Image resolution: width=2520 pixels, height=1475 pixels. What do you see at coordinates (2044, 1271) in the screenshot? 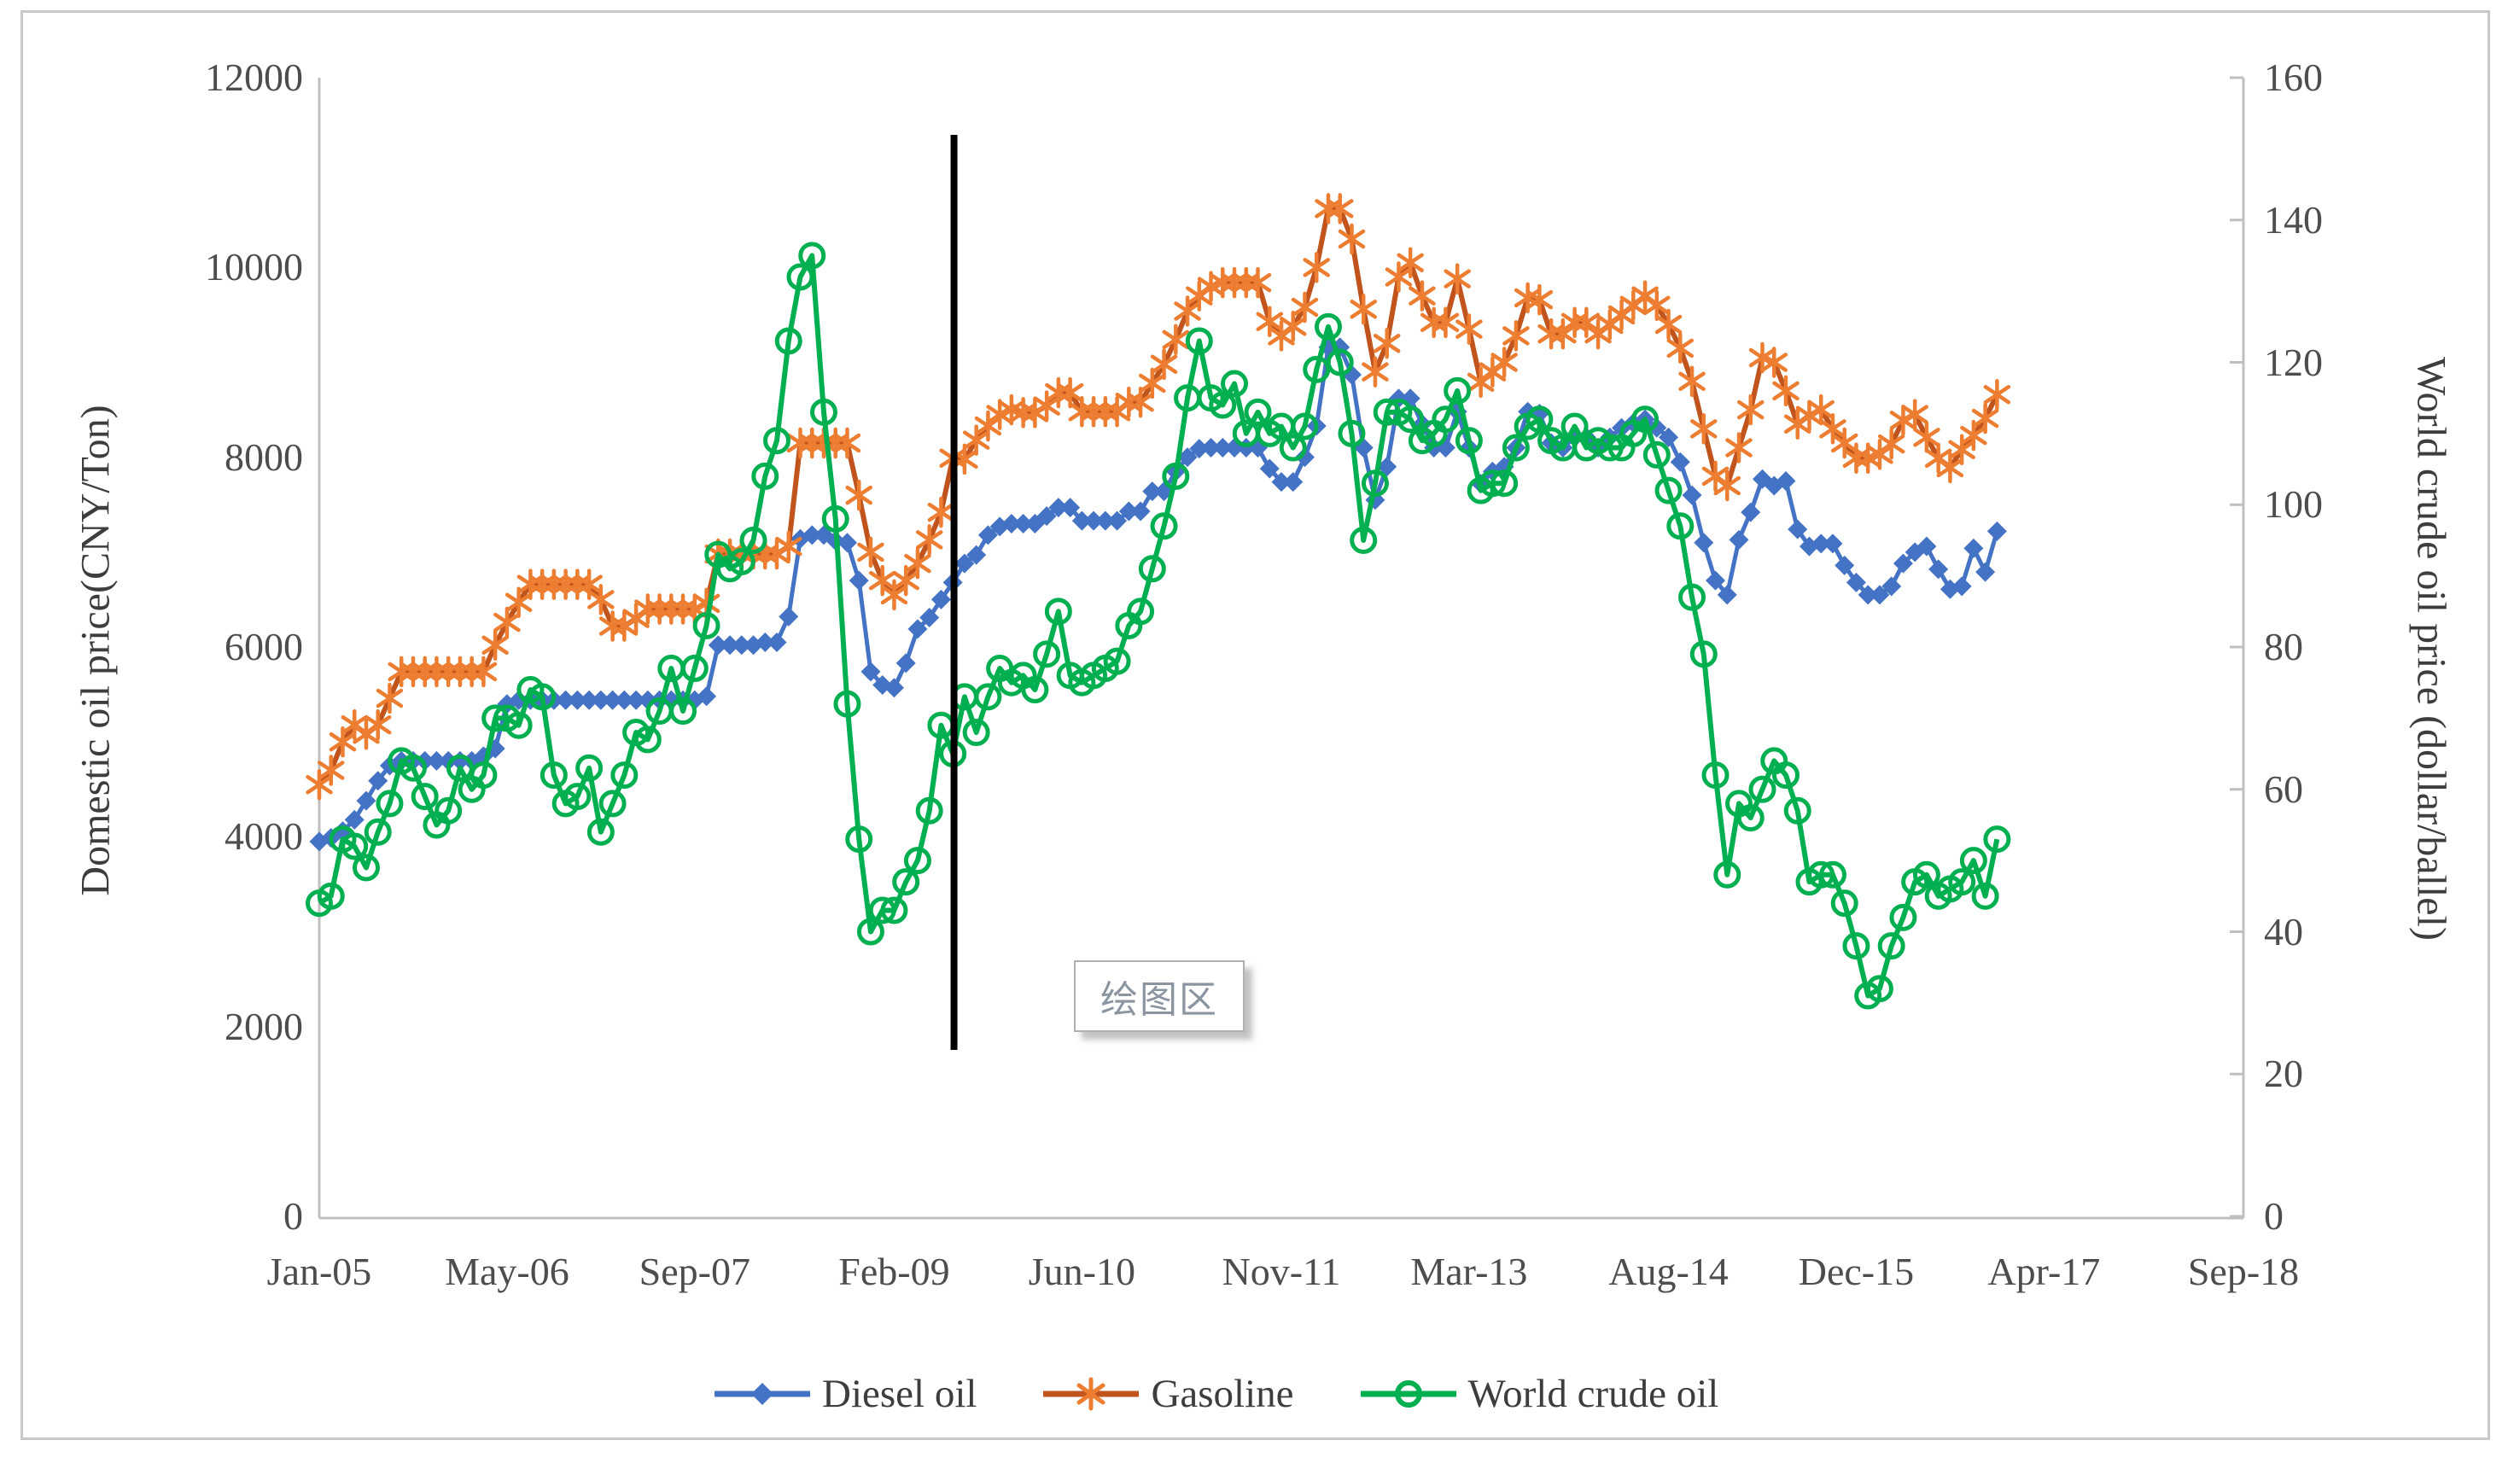
I see `x-axis-tick-label: Apr-17` at bounding box center [2044, 1271].